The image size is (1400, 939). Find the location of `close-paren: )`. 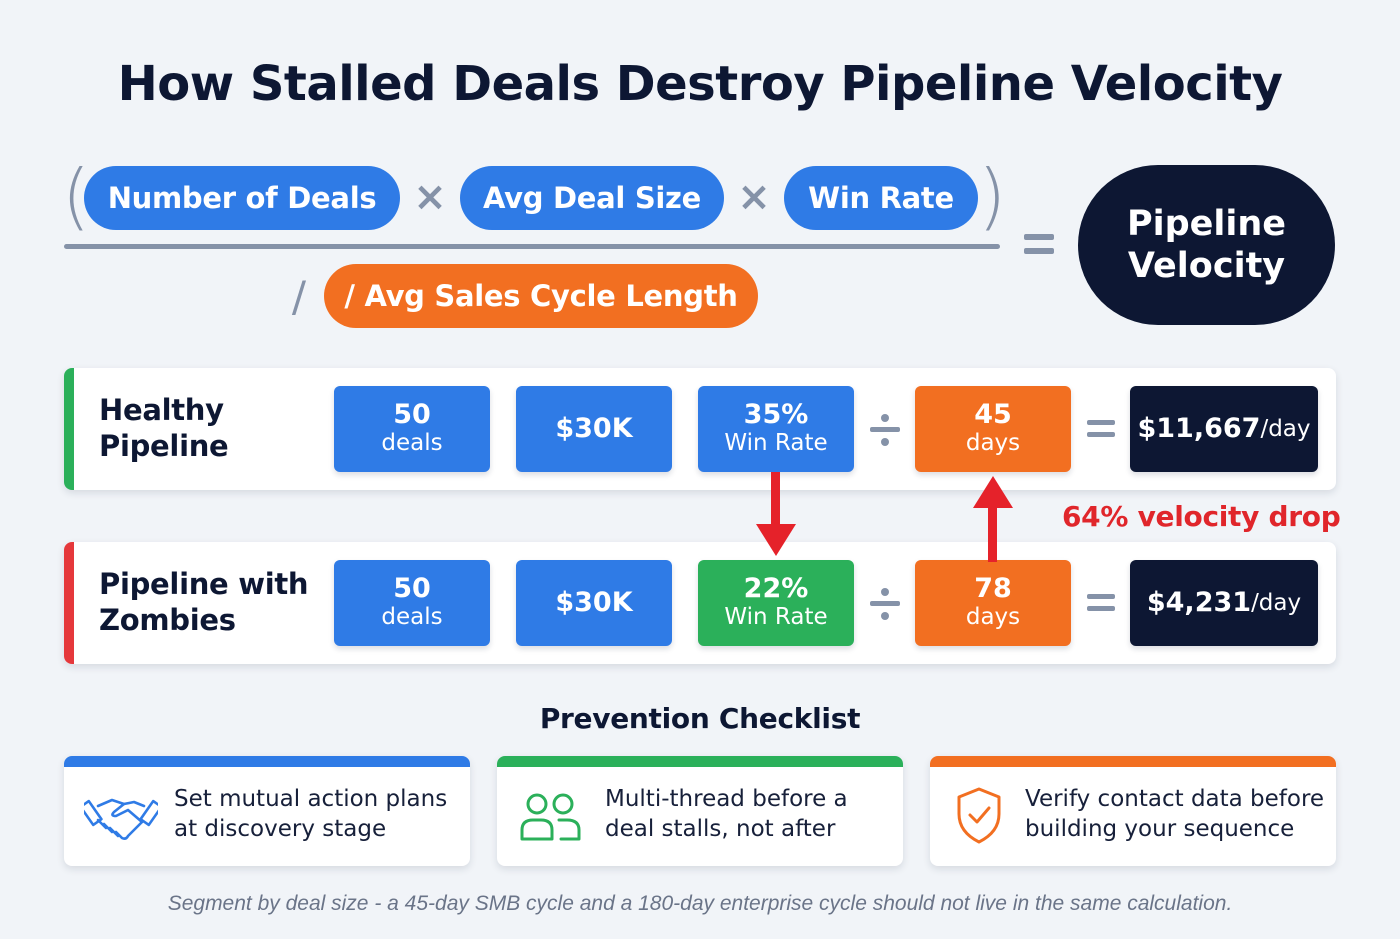

close-paren: ) is located at coordinates (992, 196).